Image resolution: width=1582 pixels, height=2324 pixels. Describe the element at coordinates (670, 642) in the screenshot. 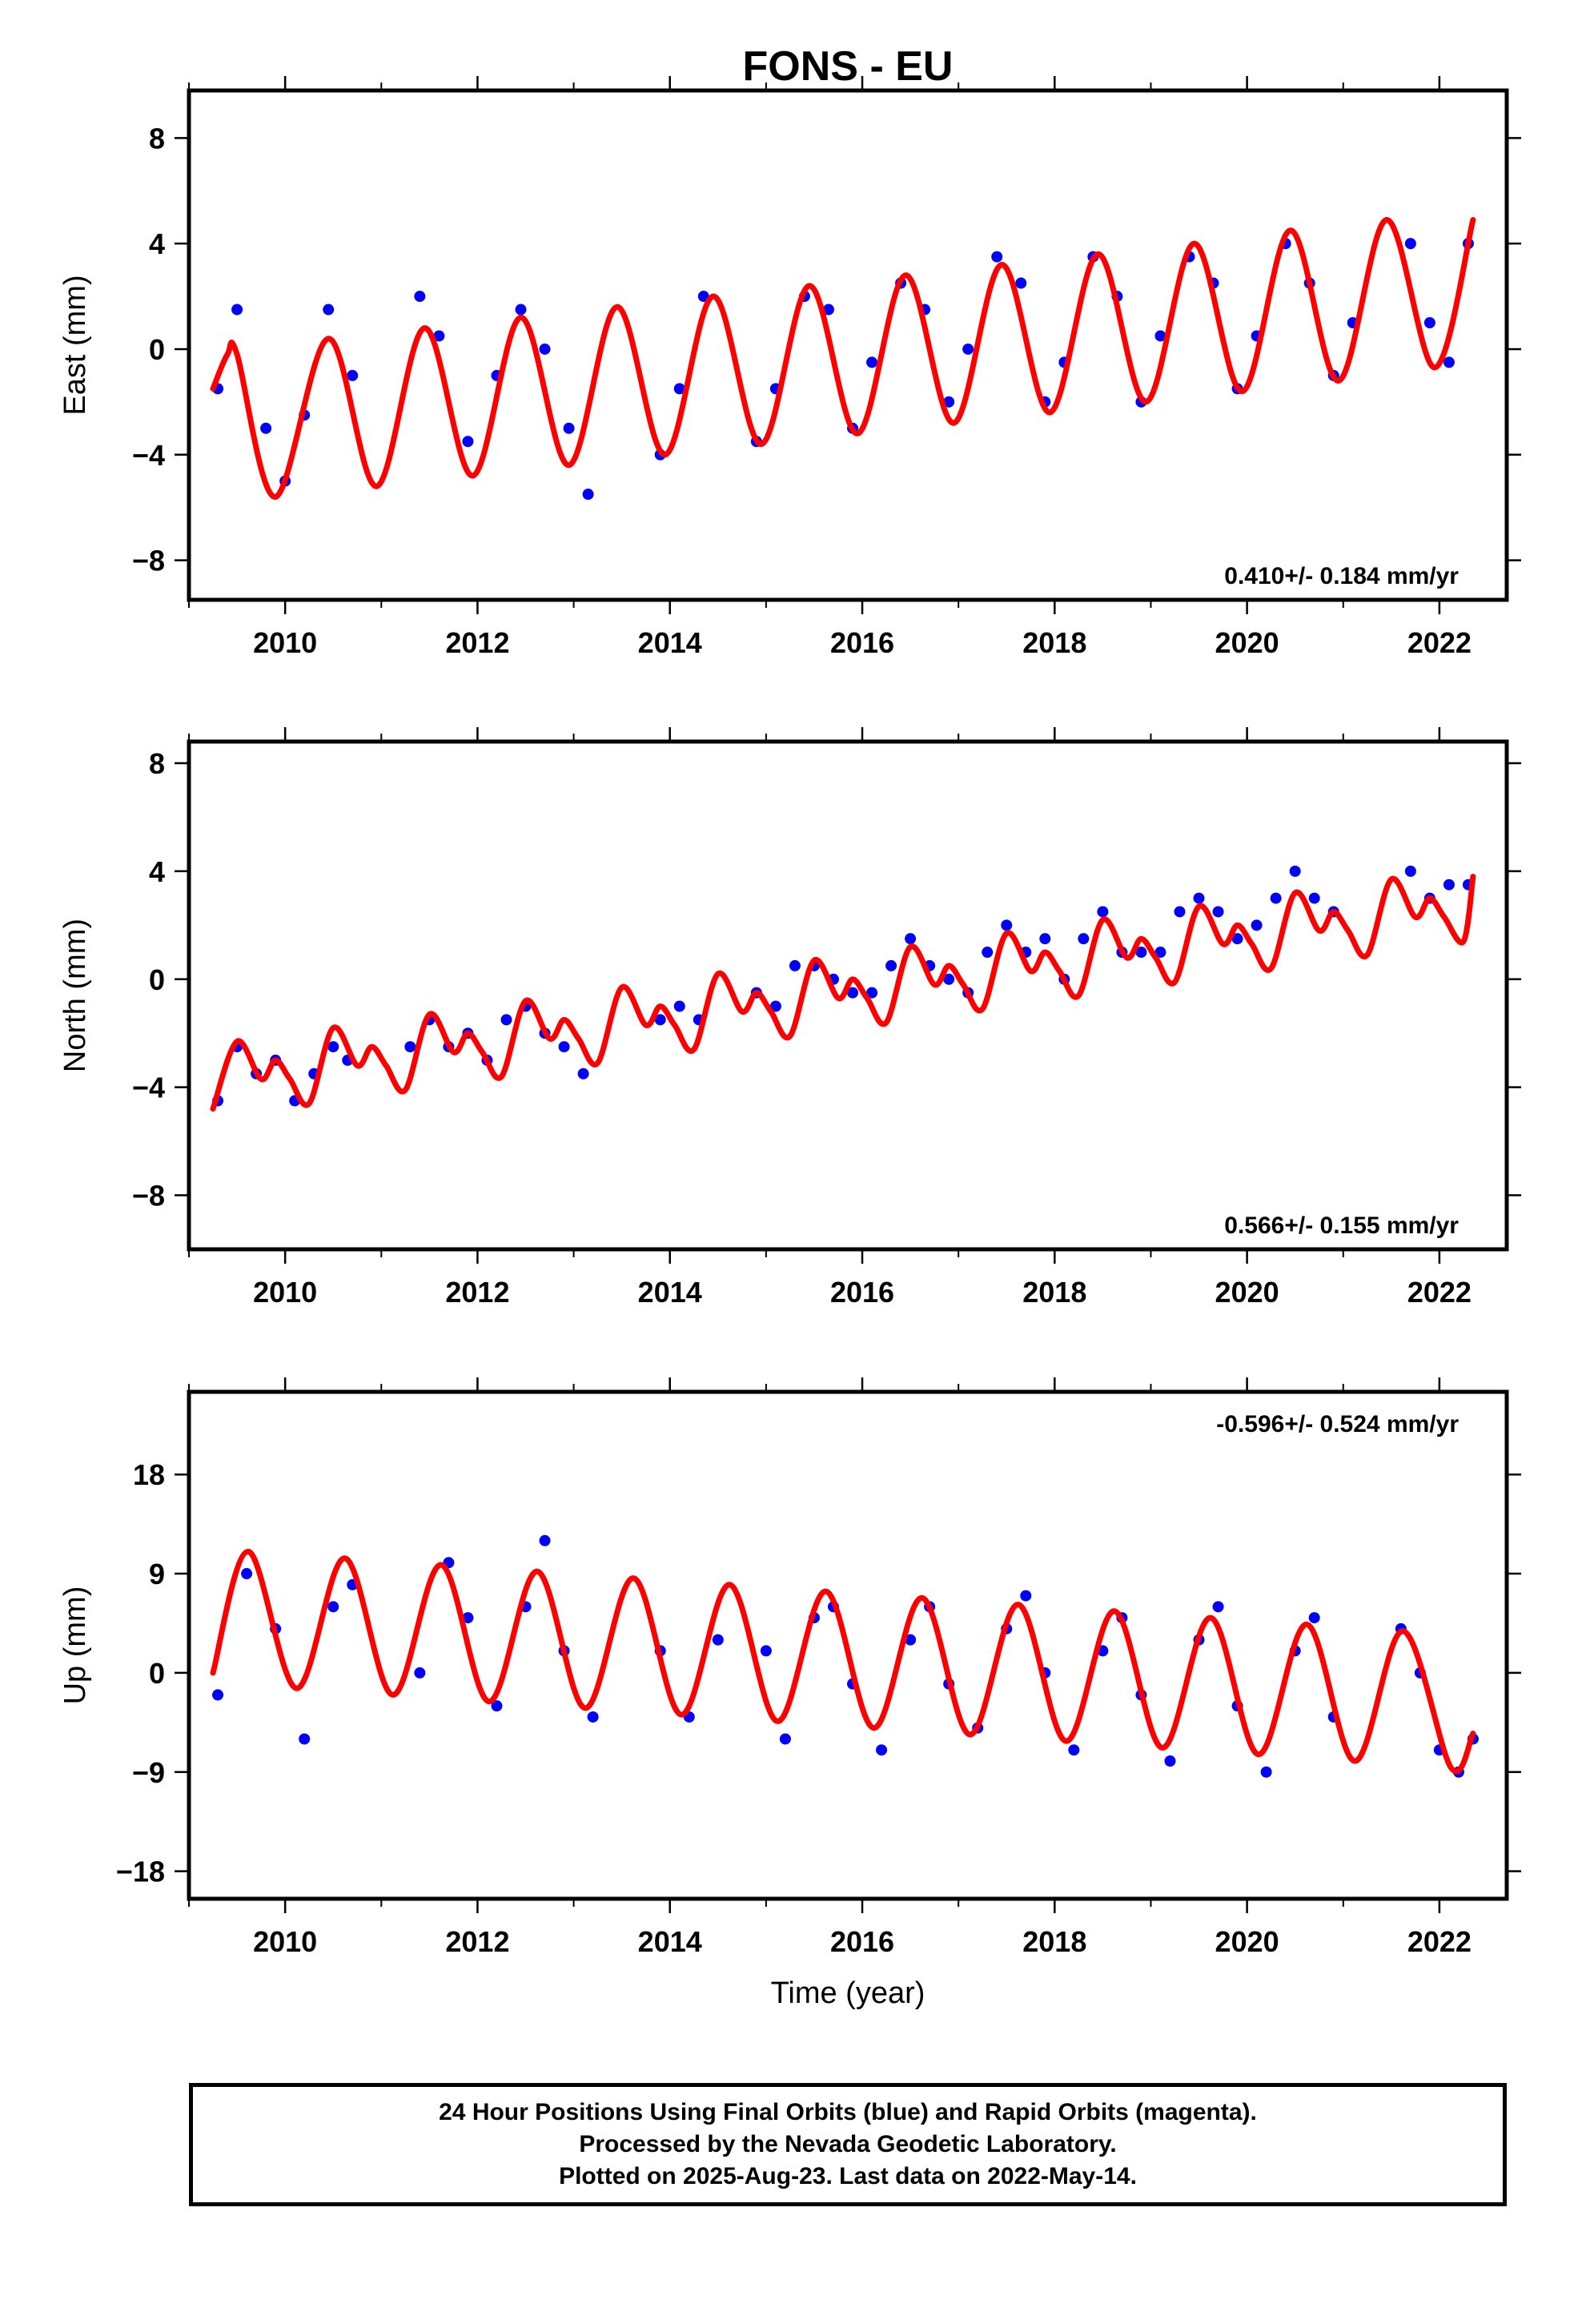

I see `east-x-tick-label: 2014` at that location.